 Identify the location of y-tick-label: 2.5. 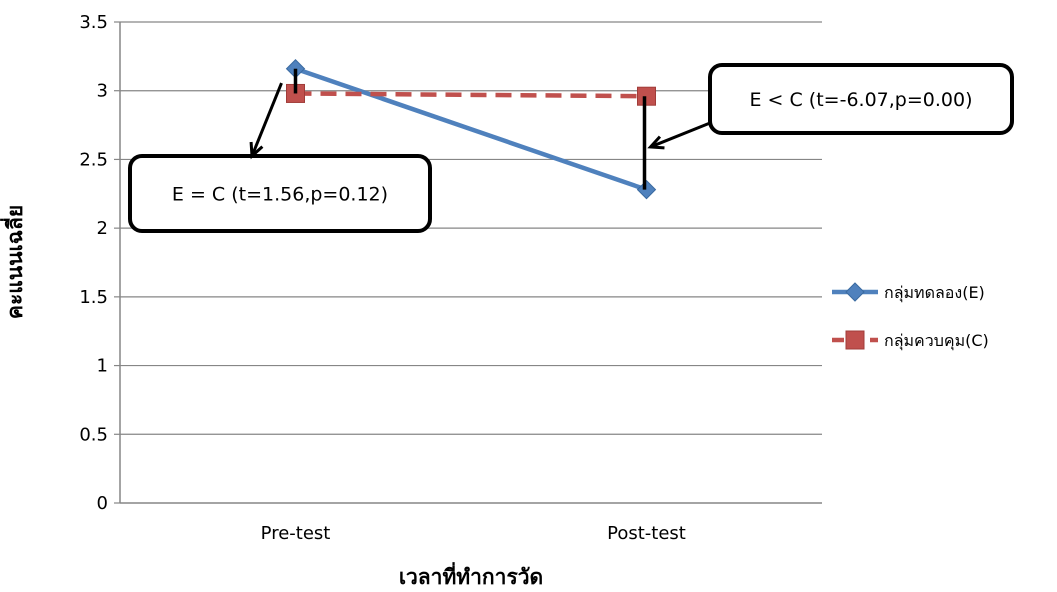
(93, 159).